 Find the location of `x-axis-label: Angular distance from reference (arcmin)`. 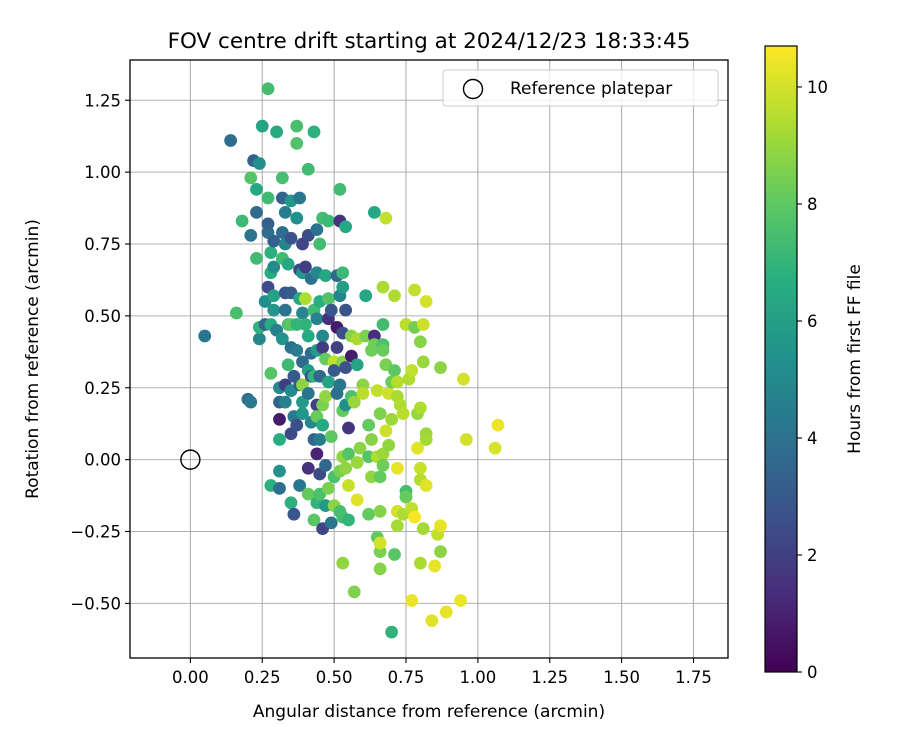

x-axis-label: Angular distance from reference (arcmin) is located at coordinates (429, 712).